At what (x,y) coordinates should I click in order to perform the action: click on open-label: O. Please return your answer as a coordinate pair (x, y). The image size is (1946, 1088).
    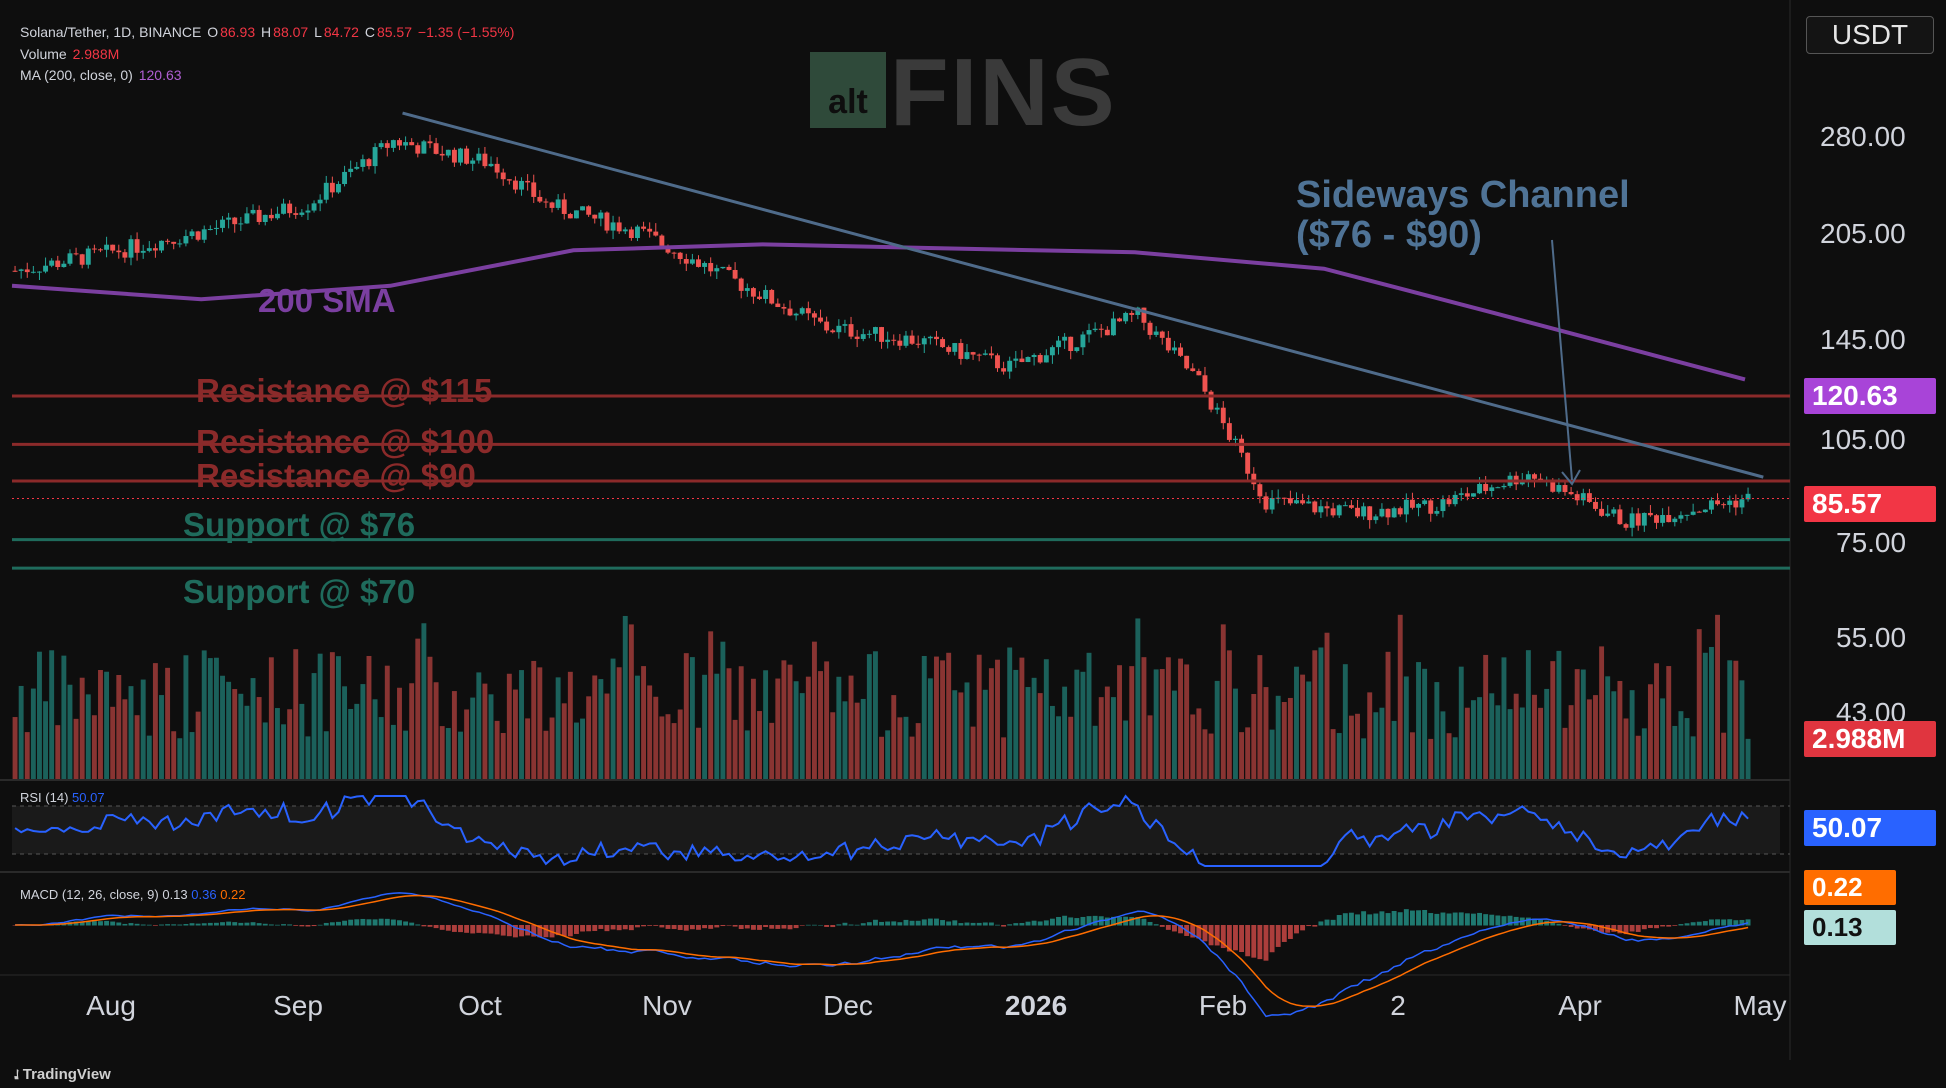
    Looking at the image, I should click on (213, 32).